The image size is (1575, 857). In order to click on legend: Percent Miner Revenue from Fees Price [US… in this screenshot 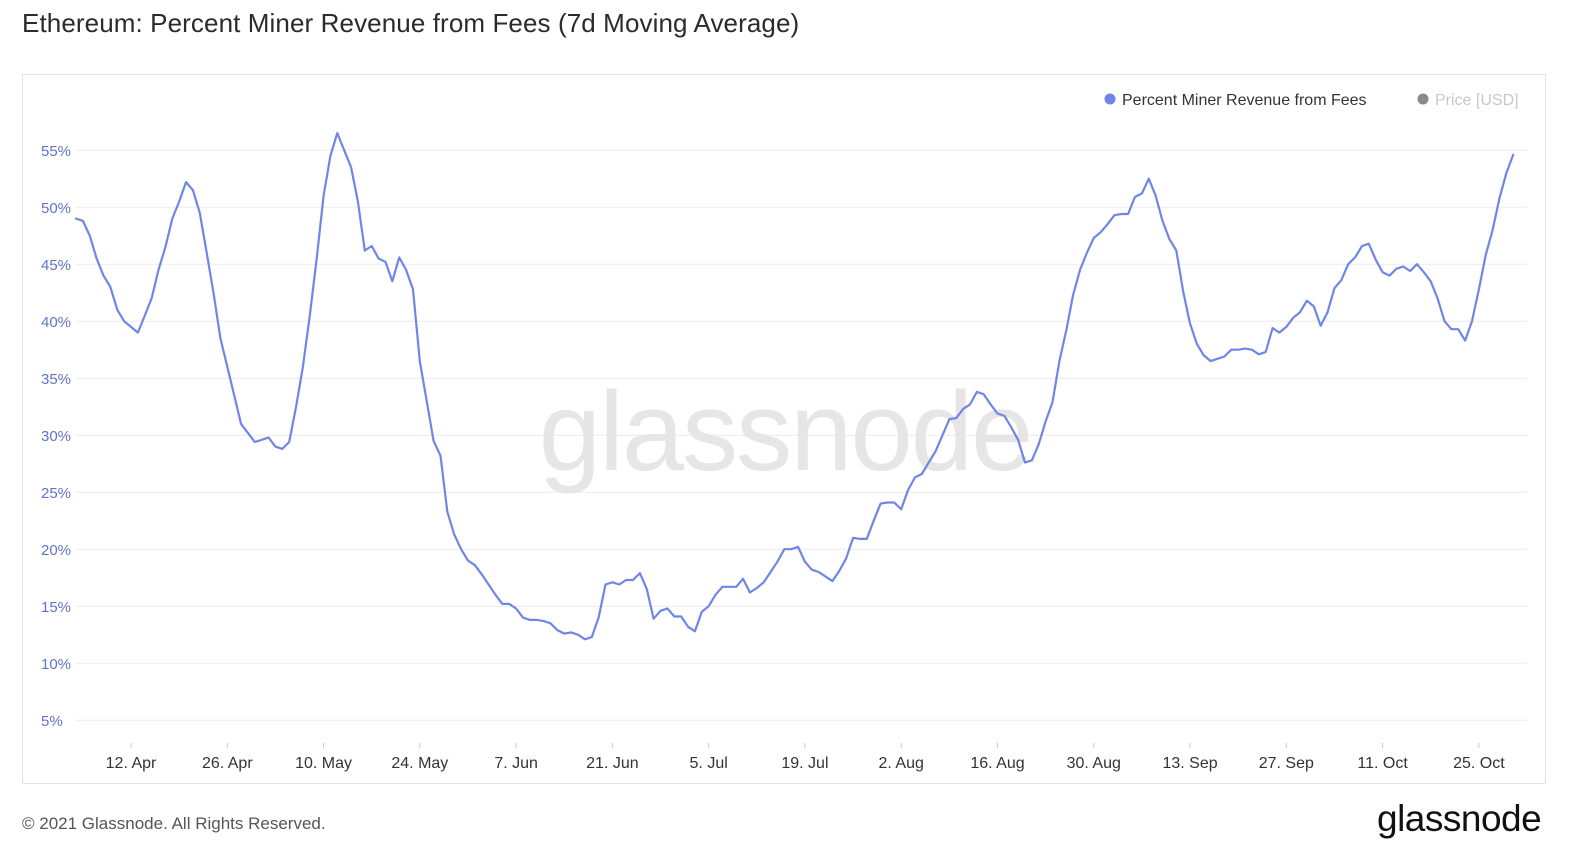, I will do `click(1311, 100)`.